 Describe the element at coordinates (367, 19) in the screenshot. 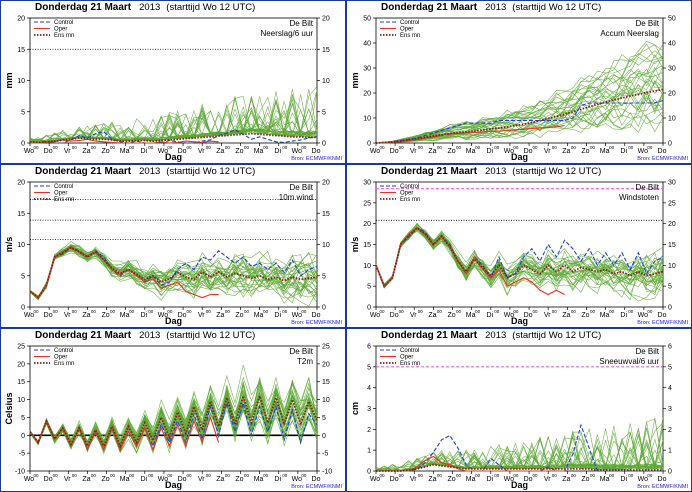

I see `y-tick-label: 50` at that location.